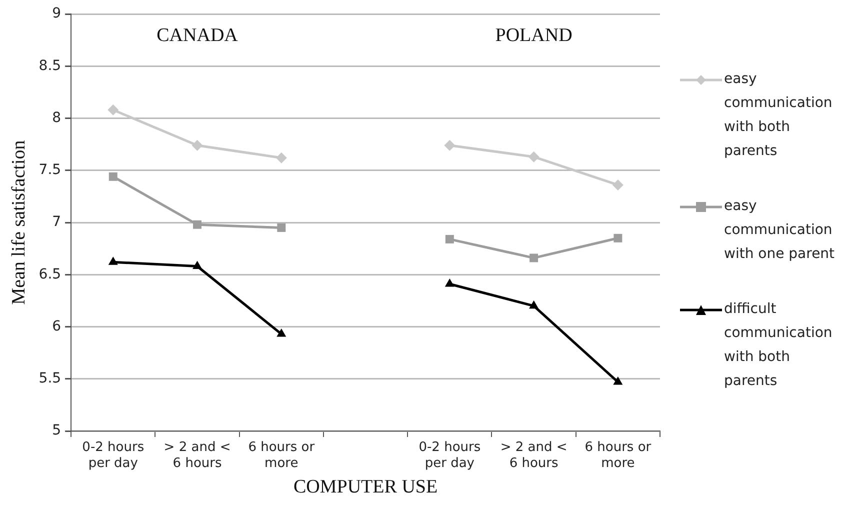  What do you see at coordinates (57, 430) in the screenshot?
I see `y-tick-label: 5` at bounding box center [57, 430].